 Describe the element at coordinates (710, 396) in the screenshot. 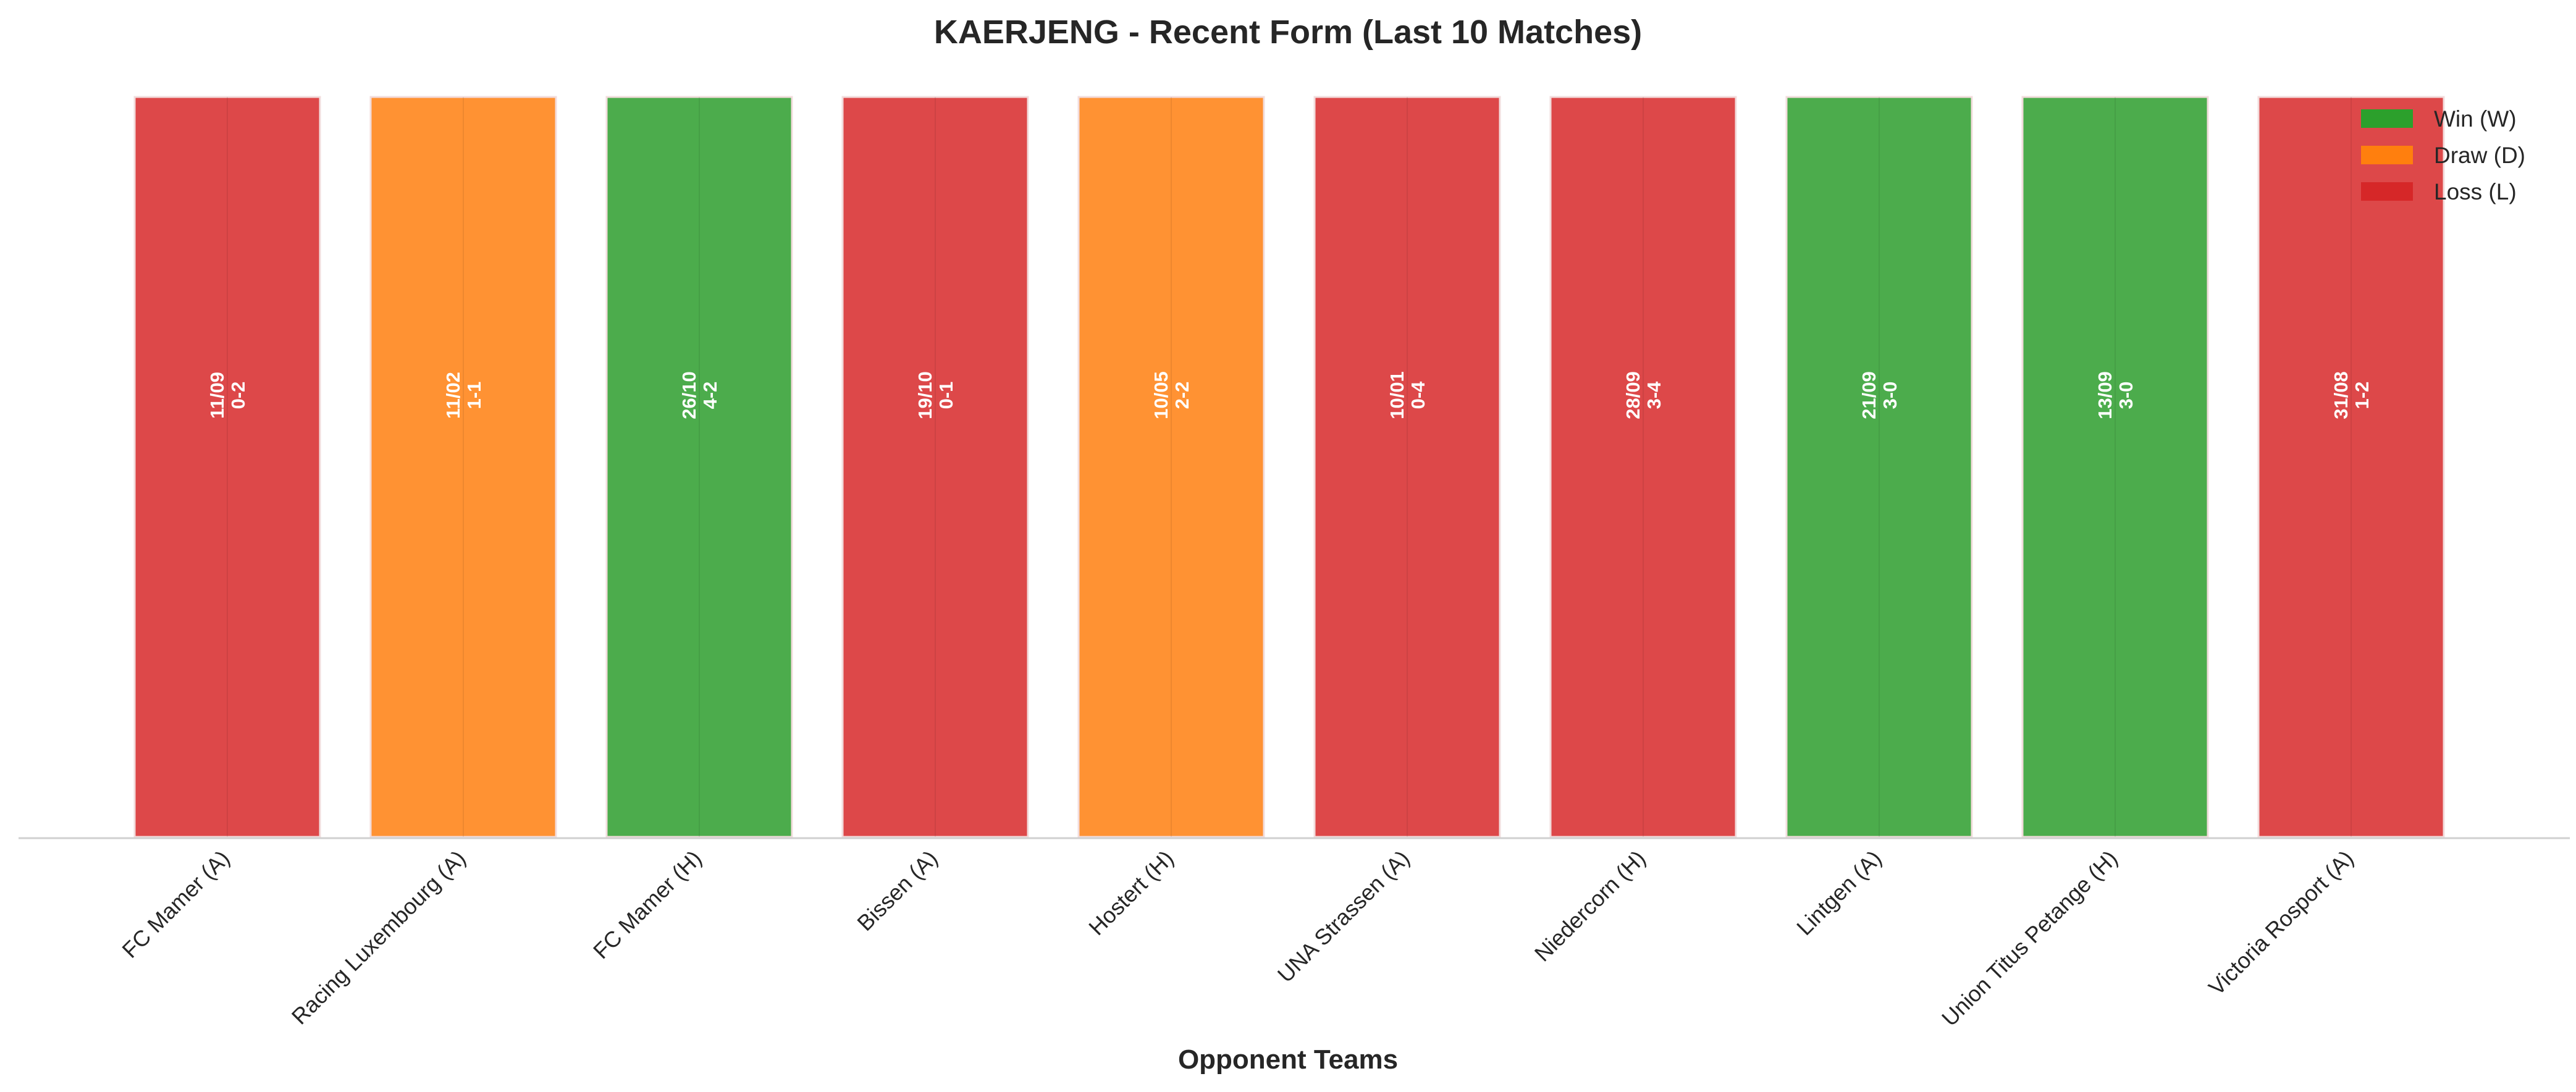

I see `bar-score-3: 4-2` at that location.